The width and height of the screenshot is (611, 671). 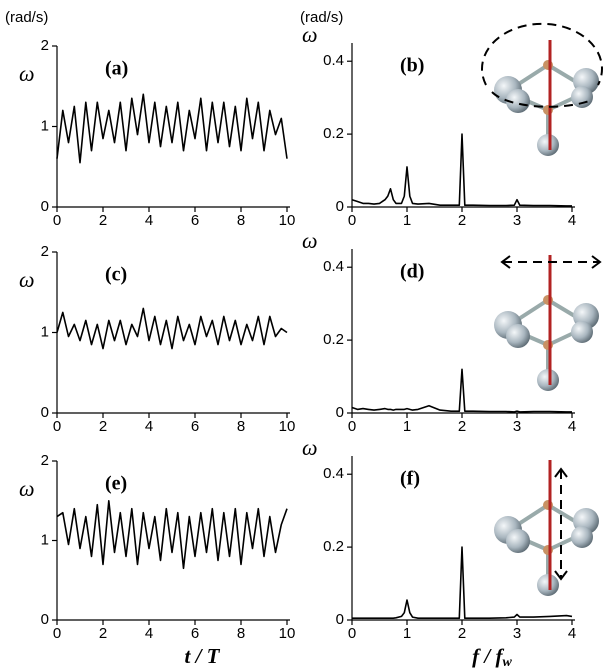 What do you see at coordinates (546, 529) in the screenshot?
I see `inset-f` at bounding box center [546, 529].